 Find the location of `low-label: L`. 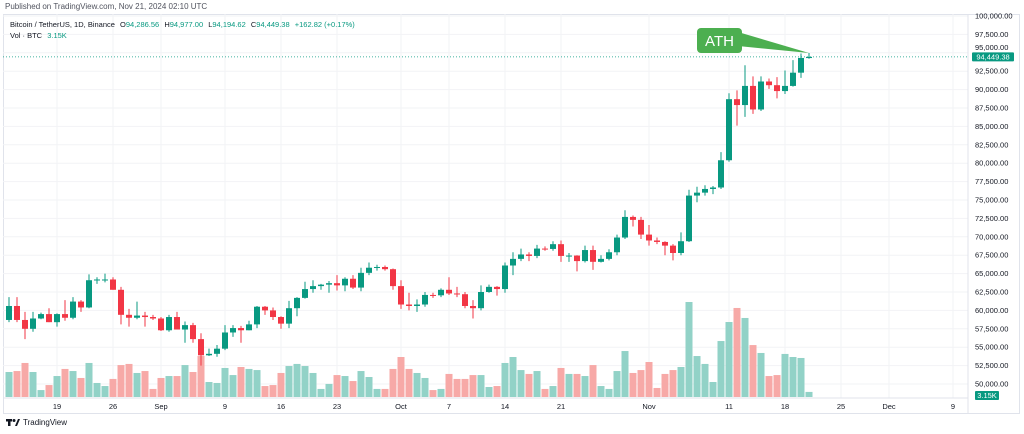

low-label: L is located at coordinates (210, 24).